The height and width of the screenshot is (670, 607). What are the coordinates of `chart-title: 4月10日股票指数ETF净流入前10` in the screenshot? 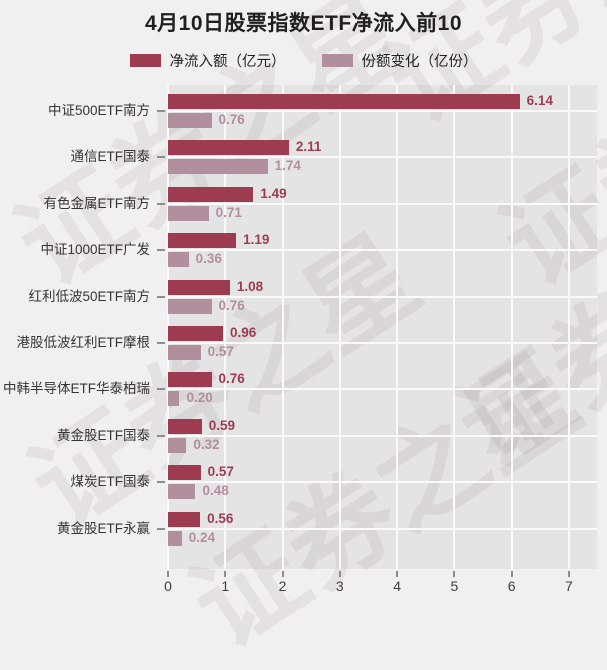 It's located at (303, 23).